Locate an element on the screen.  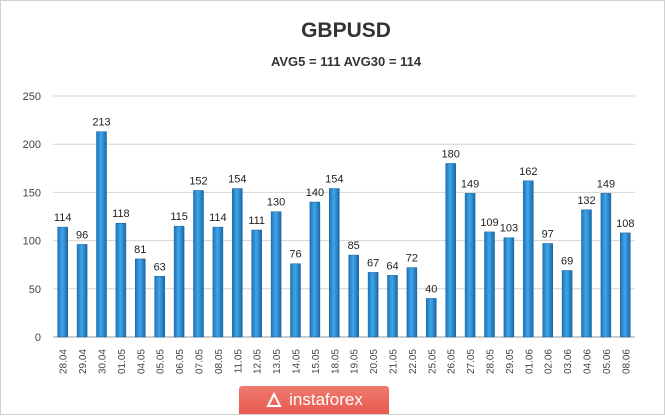
x-tick-label: 21.05 is located at coordinates (394, 361).